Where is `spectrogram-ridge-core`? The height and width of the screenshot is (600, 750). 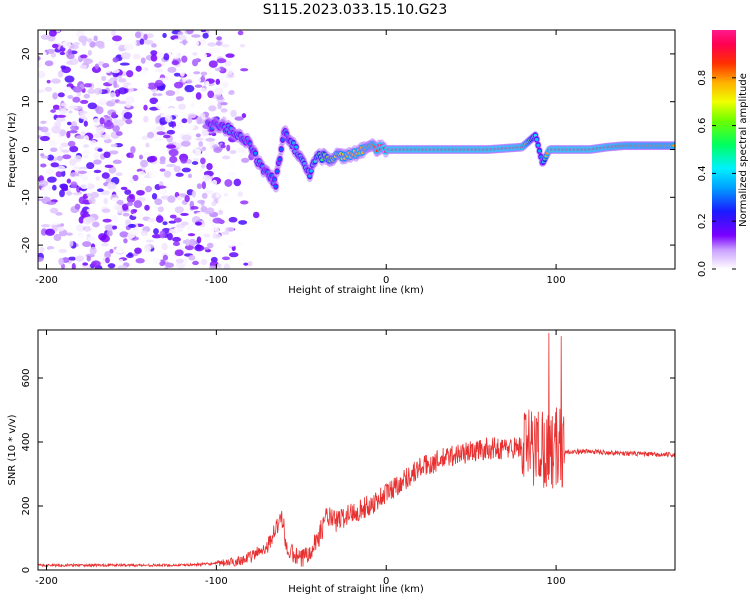
spectrogram-ridge-core is located at coordinates (539, 151).